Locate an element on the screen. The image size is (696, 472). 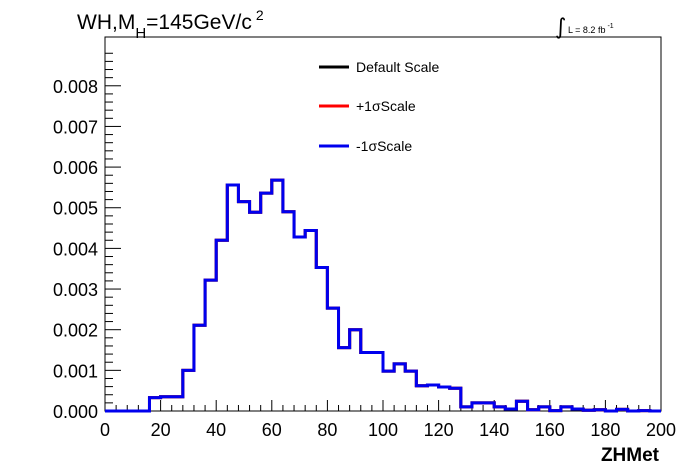
x-tick-label: 100 is located at coordinates (383, 430).